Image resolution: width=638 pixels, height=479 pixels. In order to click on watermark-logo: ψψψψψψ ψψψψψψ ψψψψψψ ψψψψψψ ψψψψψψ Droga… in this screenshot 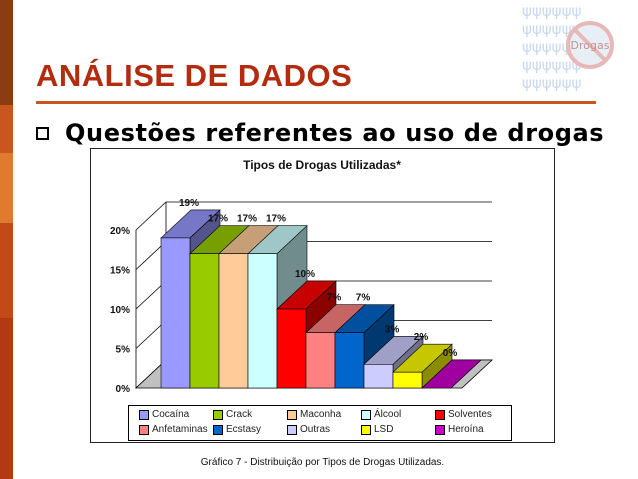, I will do `click(579, 55)`.